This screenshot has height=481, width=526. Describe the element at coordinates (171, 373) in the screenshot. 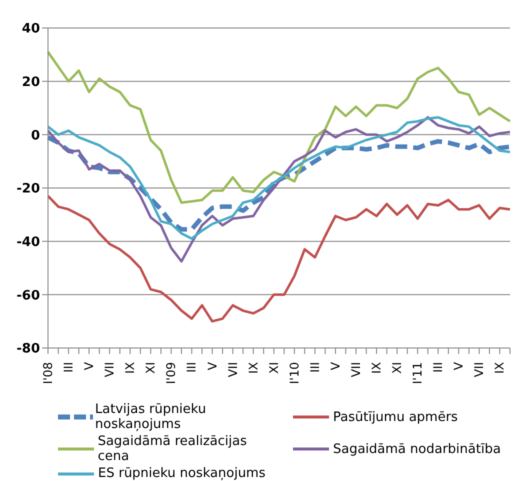

I see `x-tick-label: I'09` at that location.